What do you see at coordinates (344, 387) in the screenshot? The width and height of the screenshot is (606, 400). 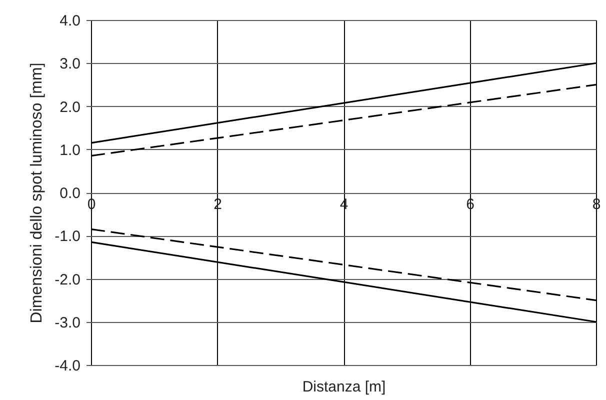 I see `x-axis-title: Distanza [m]` at bounding box center [344, 387].